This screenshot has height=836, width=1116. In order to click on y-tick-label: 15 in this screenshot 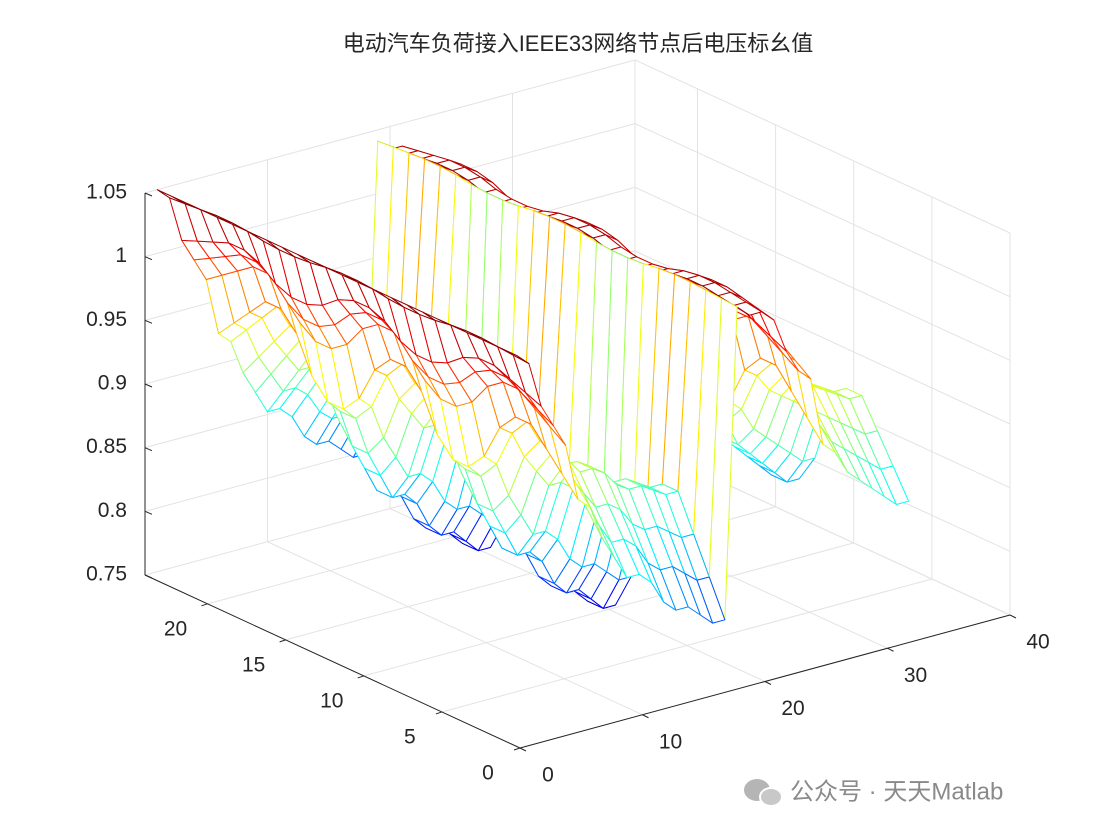, I will do `click(253, 664)`.